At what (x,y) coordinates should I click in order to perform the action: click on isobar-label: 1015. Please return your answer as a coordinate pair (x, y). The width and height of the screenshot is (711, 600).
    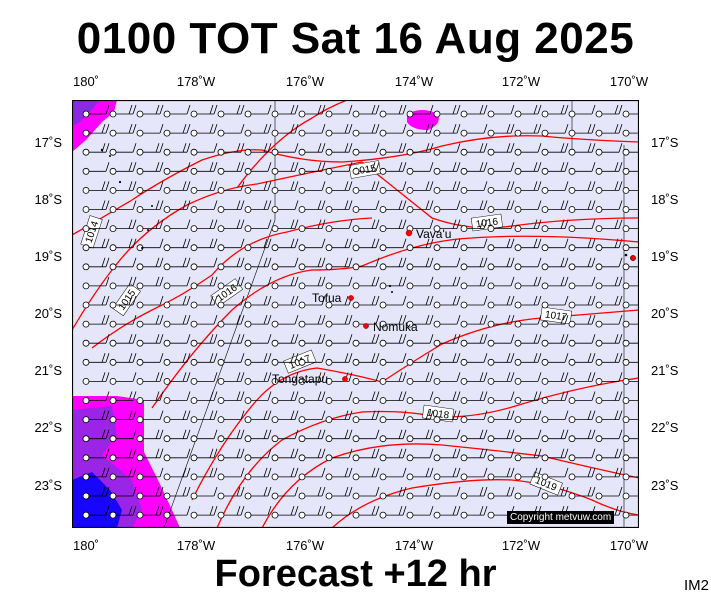
    Looking at the image, I should click on (365, 170).